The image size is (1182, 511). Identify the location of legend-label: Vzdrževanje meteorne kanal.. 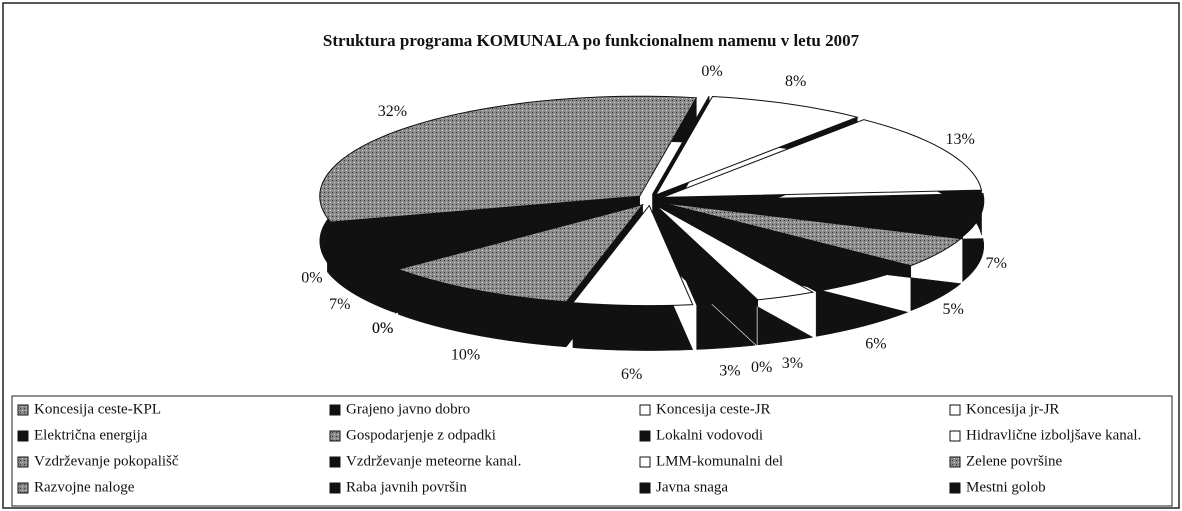
(433, 461).